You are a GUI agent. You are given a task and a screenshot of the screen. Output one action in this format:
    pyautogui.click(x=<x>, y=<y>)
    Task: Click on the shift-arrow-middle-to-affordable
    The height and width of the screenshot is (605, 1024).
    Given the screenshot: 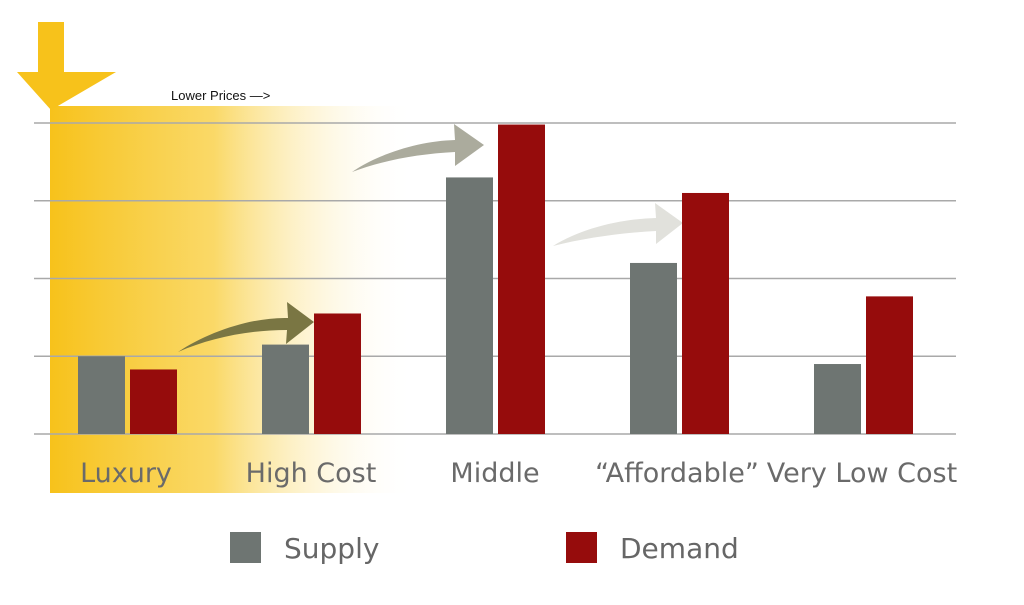 What is the action you would take?
    pyautogui.click(x=618, y=224)
    